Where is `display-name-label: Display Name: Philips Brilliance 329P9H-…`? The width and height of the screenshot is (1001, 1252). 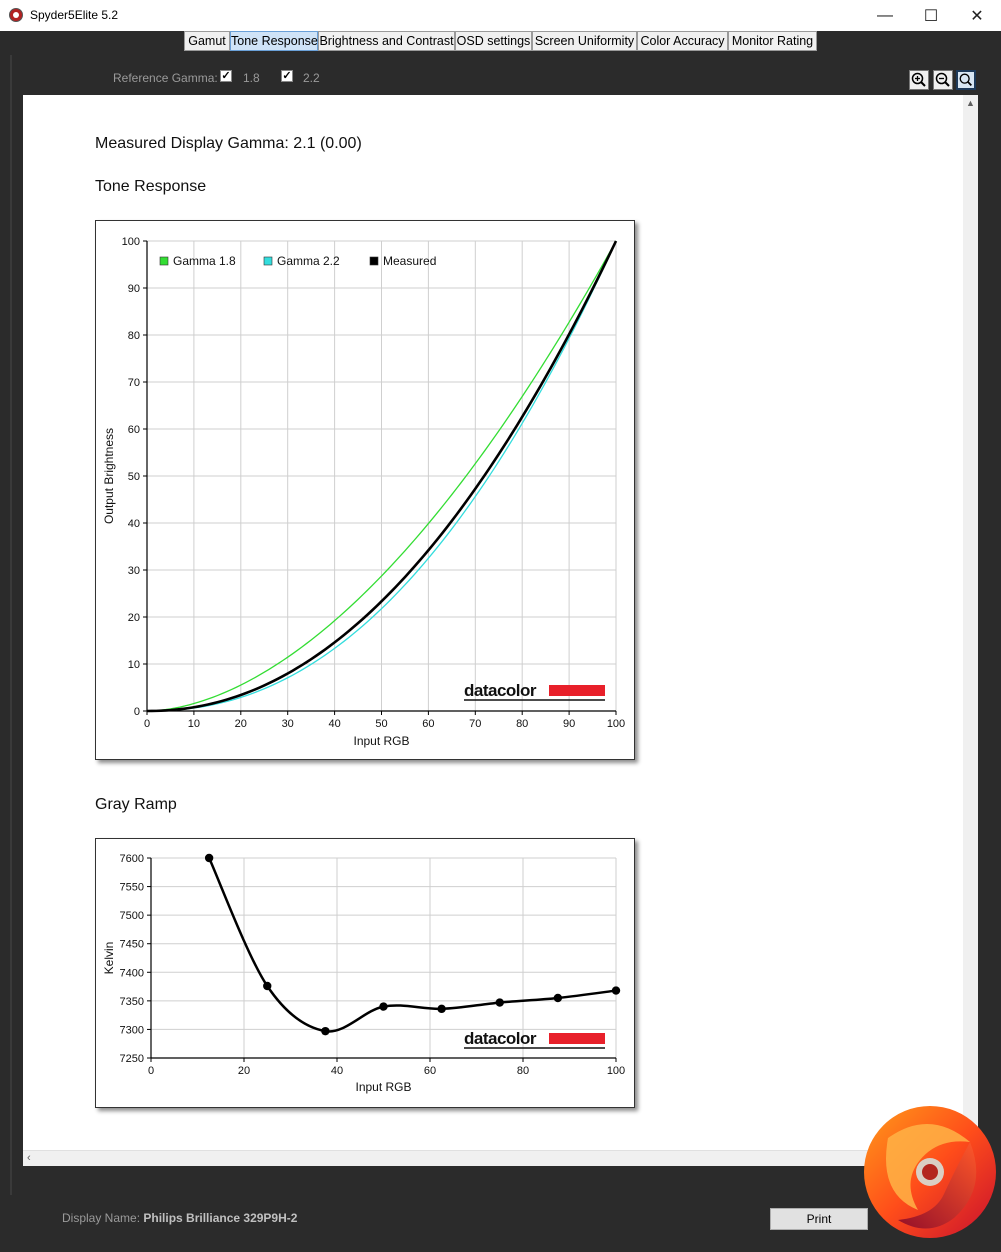 display-name-label: Display Name: Philips Brilliance 329P9H-… is located at coordinates (180, 1218).